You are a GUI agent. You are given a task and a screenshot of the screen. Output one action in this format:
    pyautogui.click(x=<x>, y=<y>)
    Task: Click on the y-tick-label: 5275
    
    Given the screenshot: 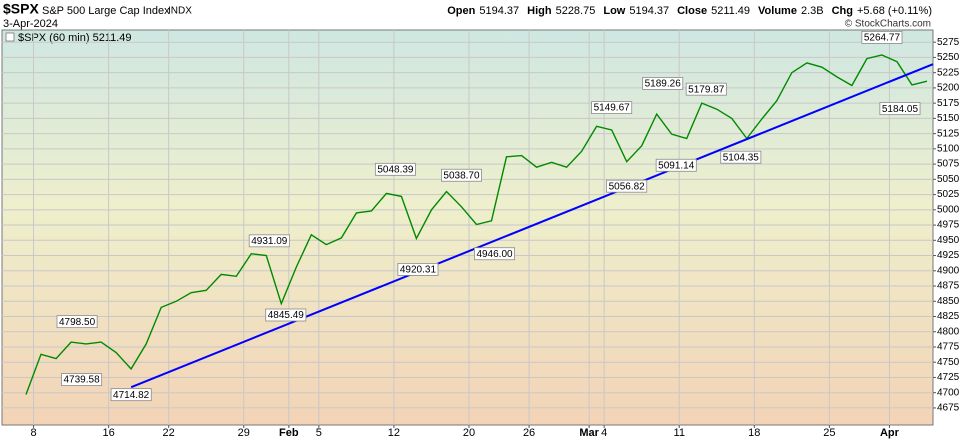 What is the action you would take?
    pyautogui.click(x=948, y=42)
    